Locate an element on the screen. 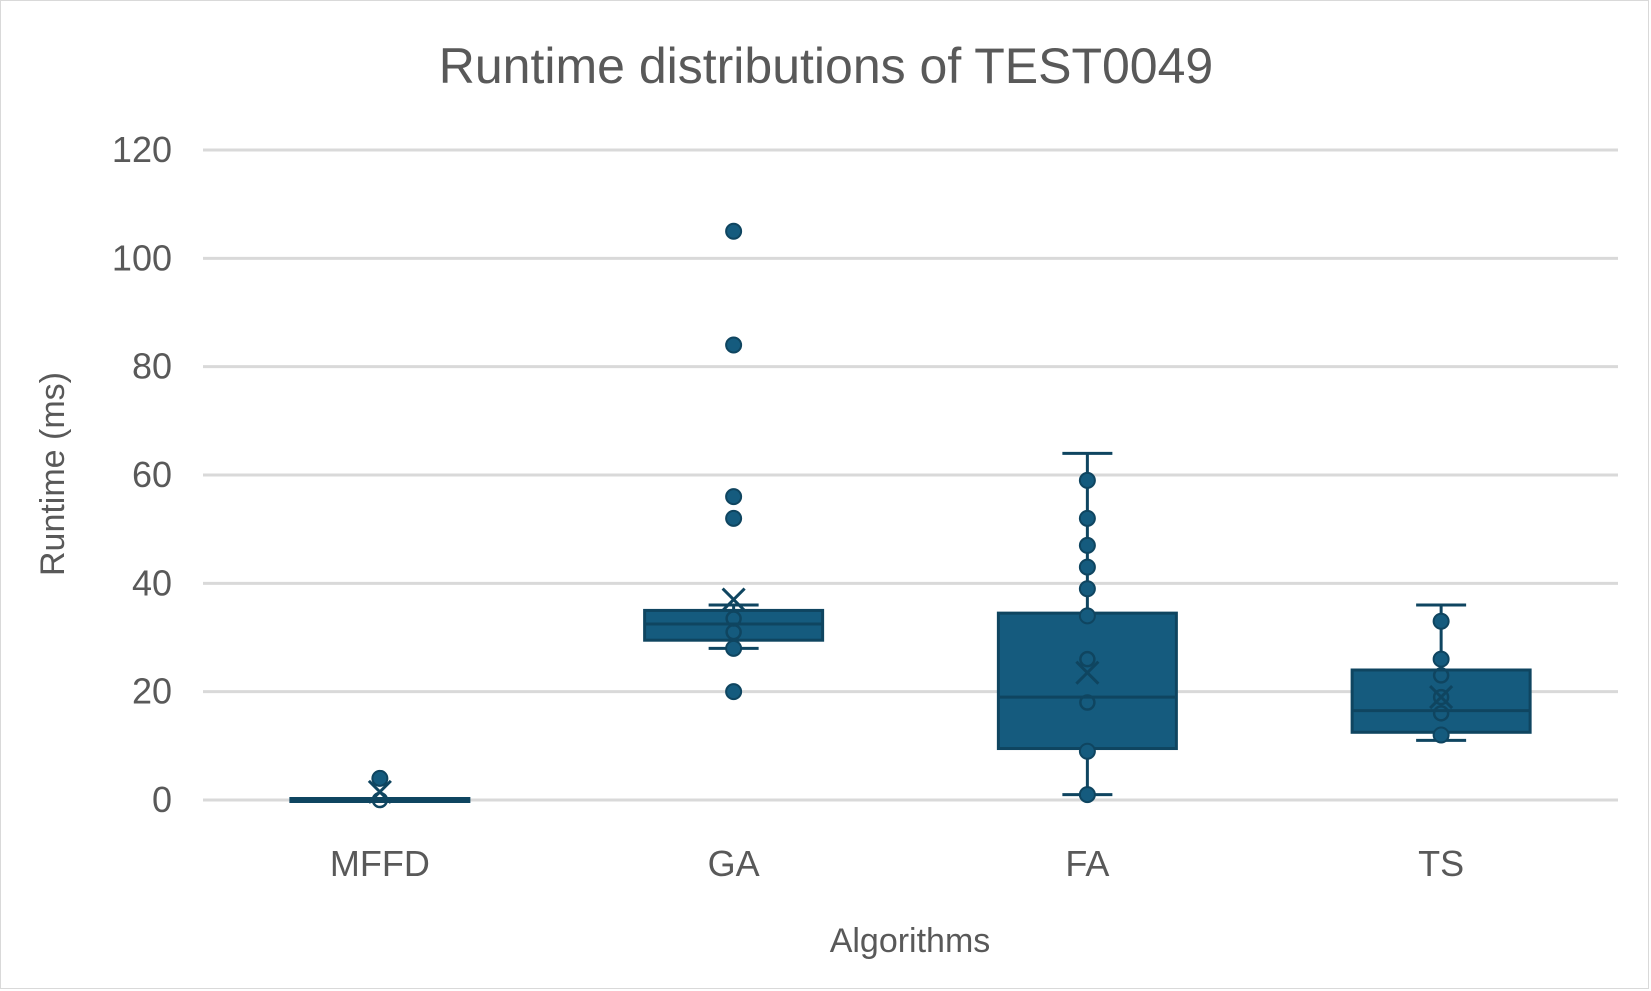 Image resolution: width=1651 pixels, height=991 pixels. x-tick-label: MFFD is located at coordinates (380, 863).